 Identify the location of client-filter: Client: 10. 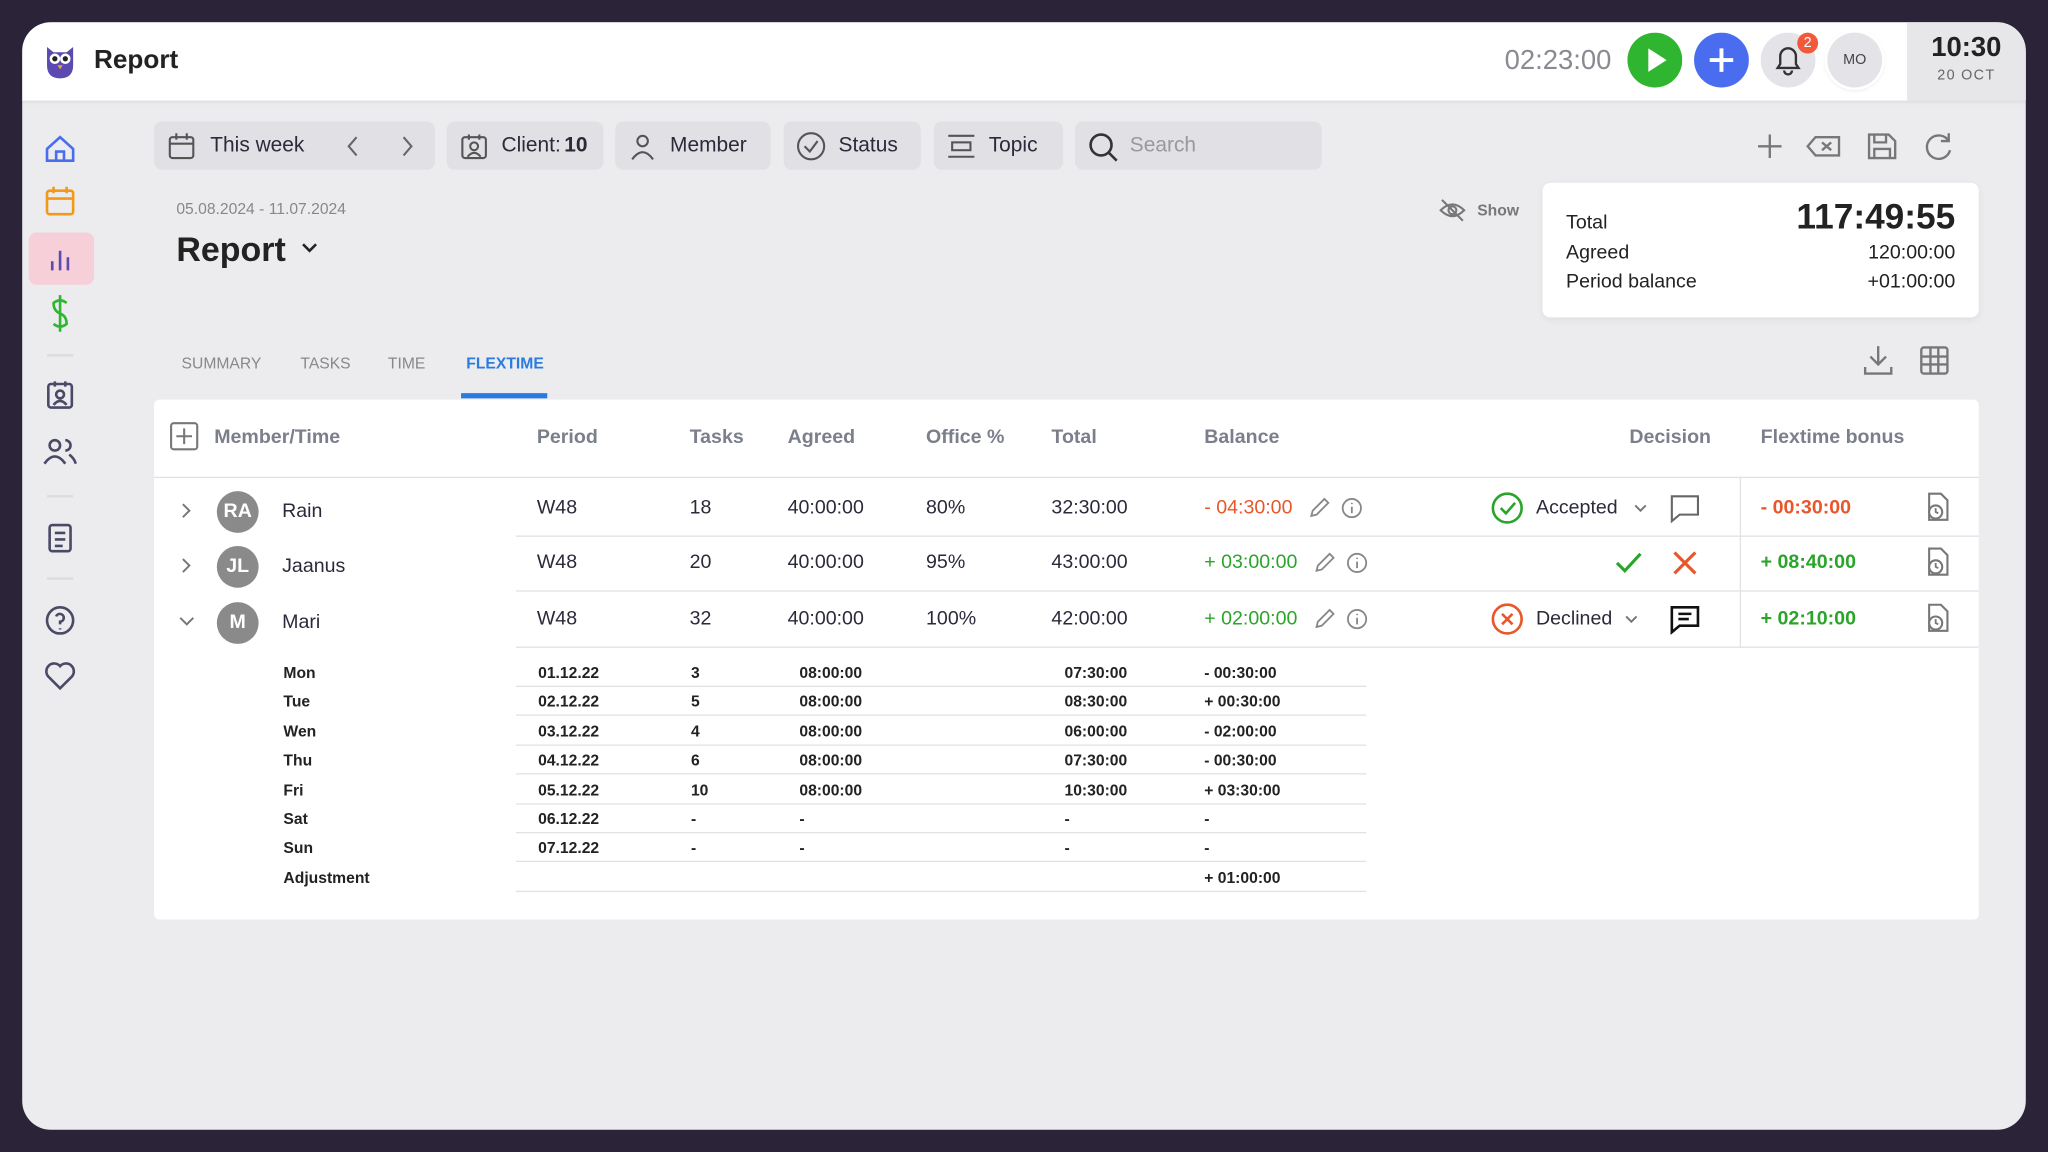
(525, 145).